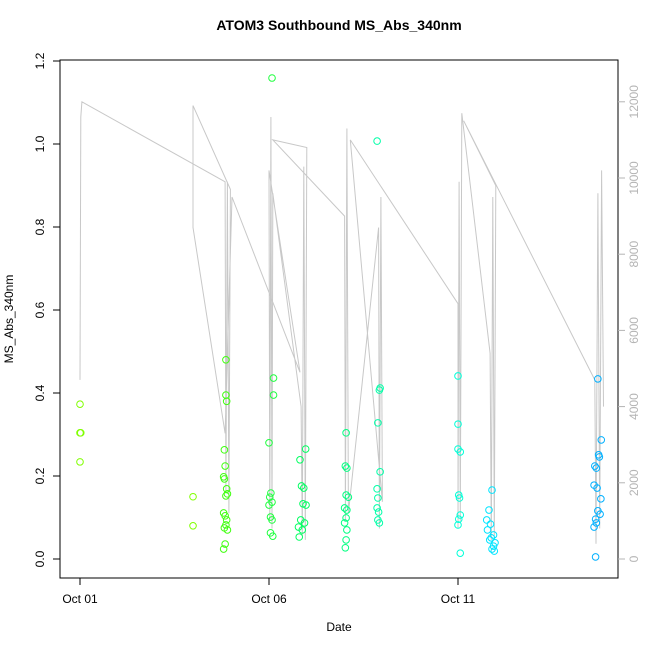 This screenshot has height=650, width=650. What do you see at coordinates (339, 627) in the screenshot?
I see `x-axis-label: Date` at bounding box center [339, 627].